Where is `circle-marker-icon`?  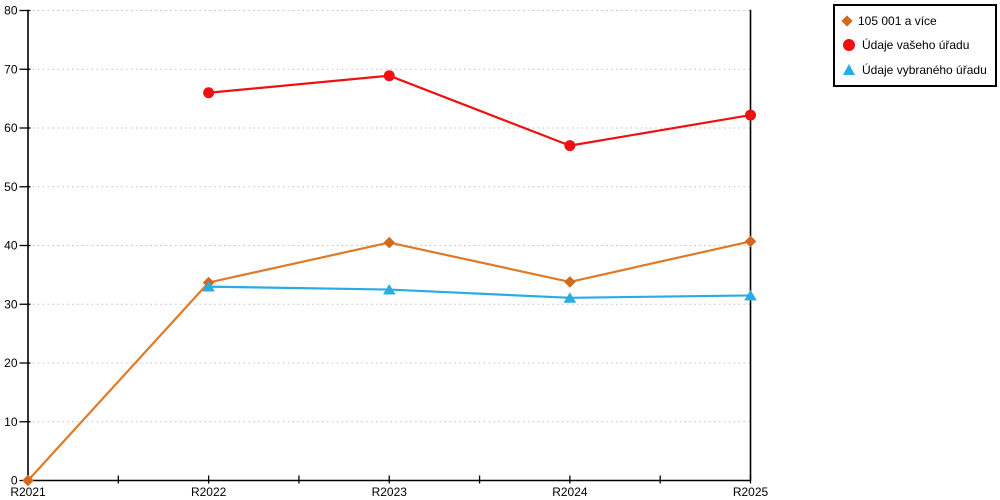 circle-marker-icon is located at coordinates (849, 45).